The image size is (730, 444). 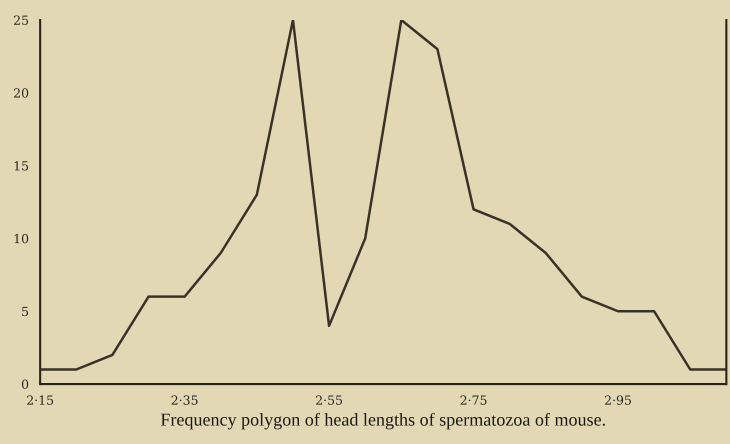 What do you see at coordinates (21, 20) in the screenshot?
I see `y-tick-label: 25` at bounding box center [21, 20].